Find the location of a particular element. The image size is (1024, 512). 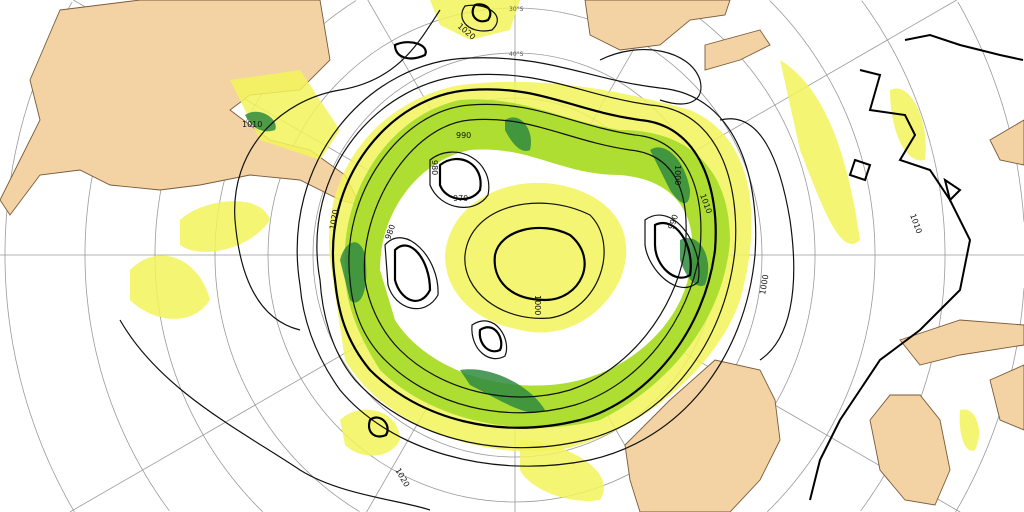

lat-label-40s: 40°S is located at coordinates (516, 54).